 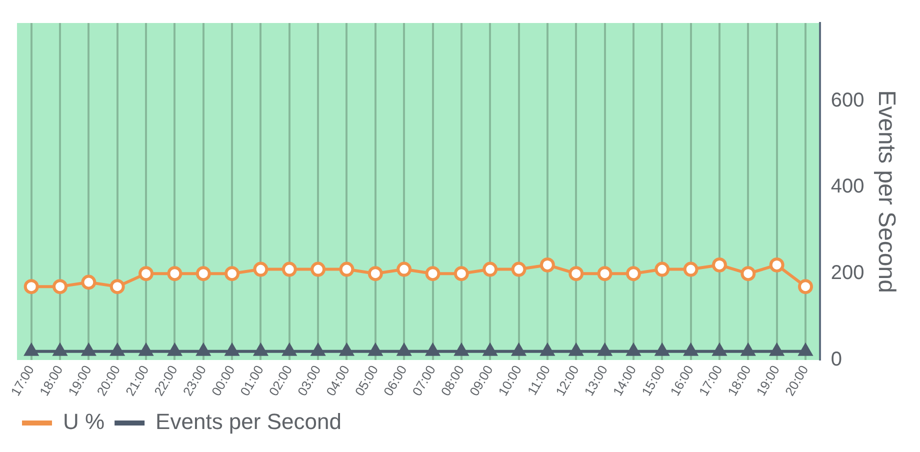 What do you see at coordinates (886, 191) in the screenshot?
I see `y-axis-title: Events per Second` at bounding box center [886, 191].